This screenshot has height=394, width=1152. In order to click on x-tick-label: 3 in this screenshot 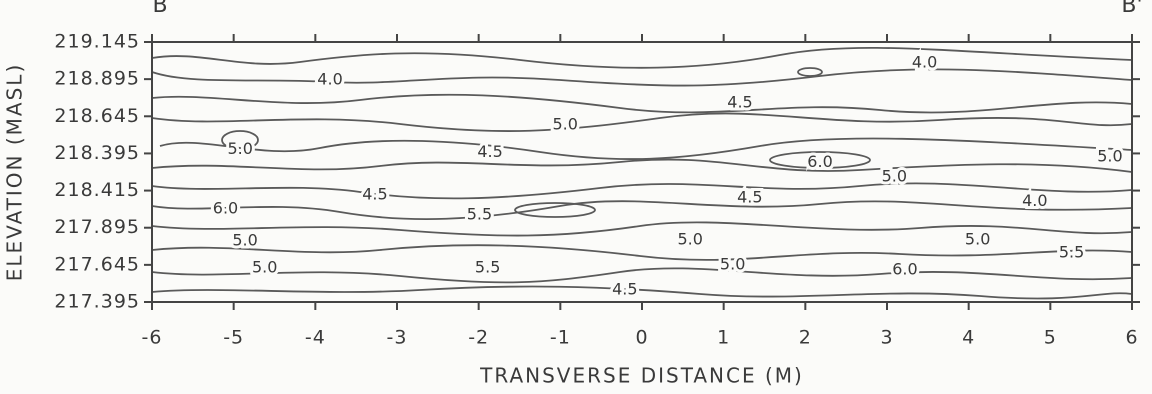, I will do `click(886, 338)`.